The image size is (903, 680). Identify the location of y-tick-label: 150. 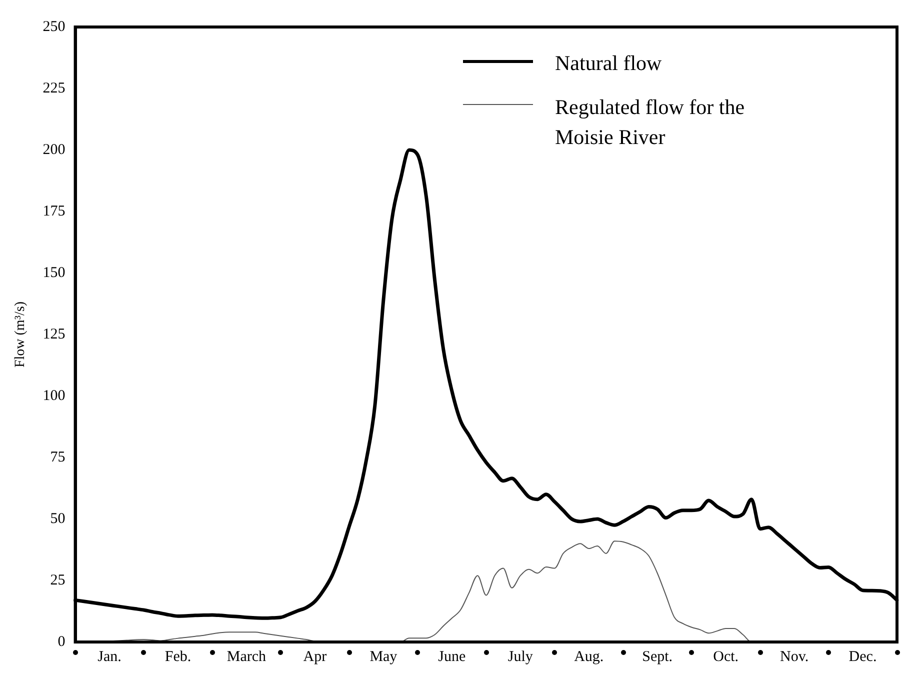
(54, 272).